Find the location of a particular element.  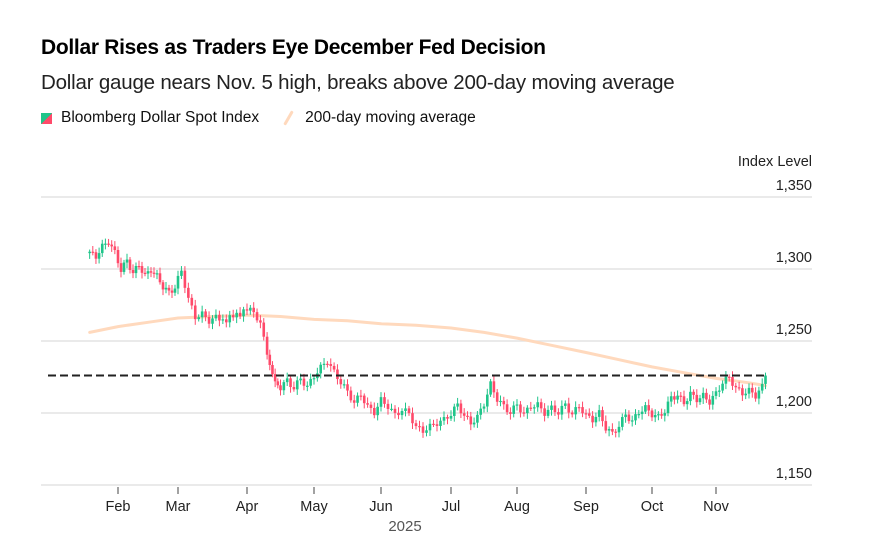

y-axis-ticks: 1,350 1,300 1,250 1,200 1,150 is located at coordinates (794, 330).